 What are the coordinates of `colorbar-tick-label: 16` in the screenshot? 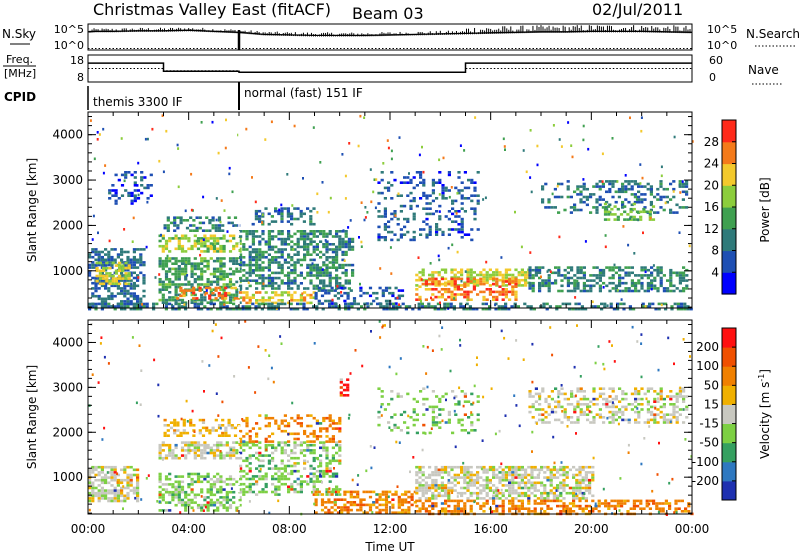 It's located at (711, 207).